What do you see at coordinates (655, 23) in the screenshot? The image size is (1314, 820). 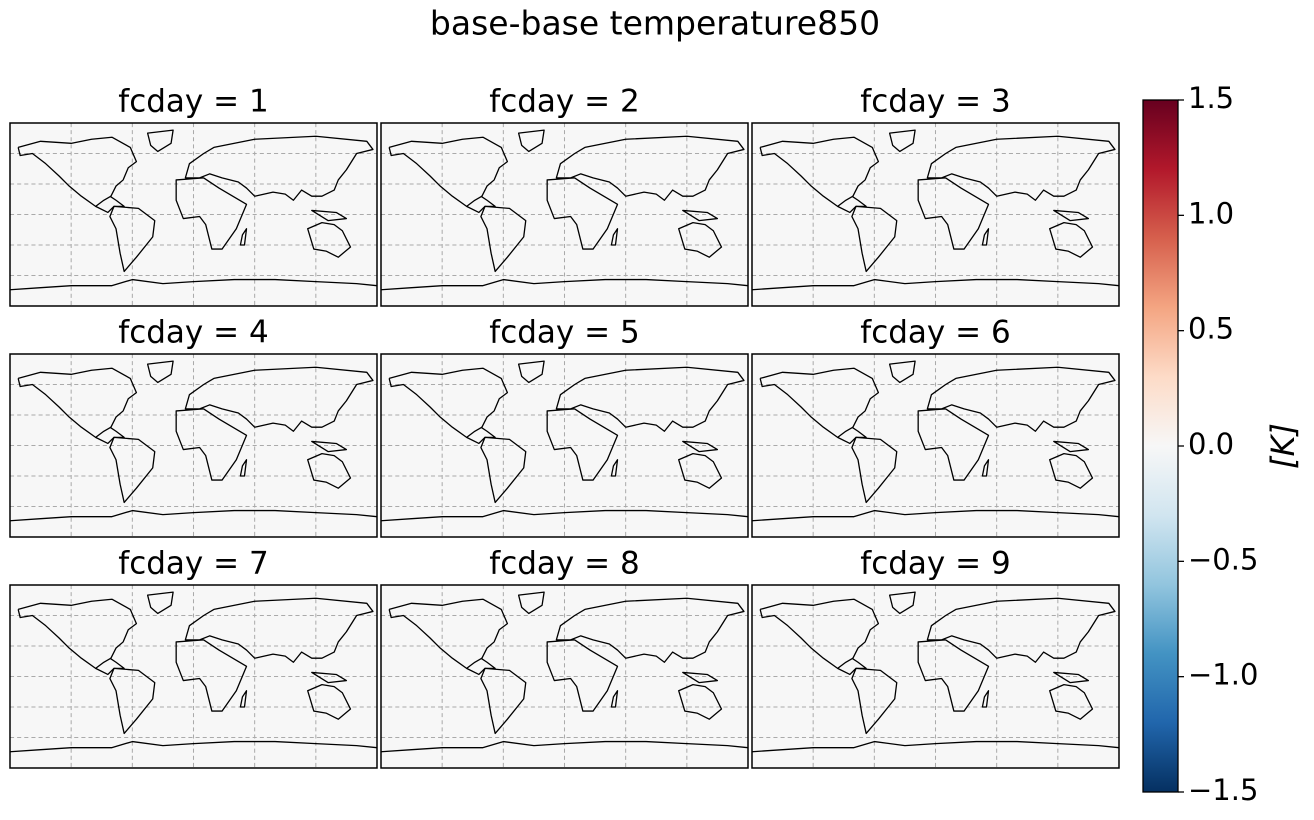 I see `figure-title: base-base temperature850` at bounding box center [655, 23].